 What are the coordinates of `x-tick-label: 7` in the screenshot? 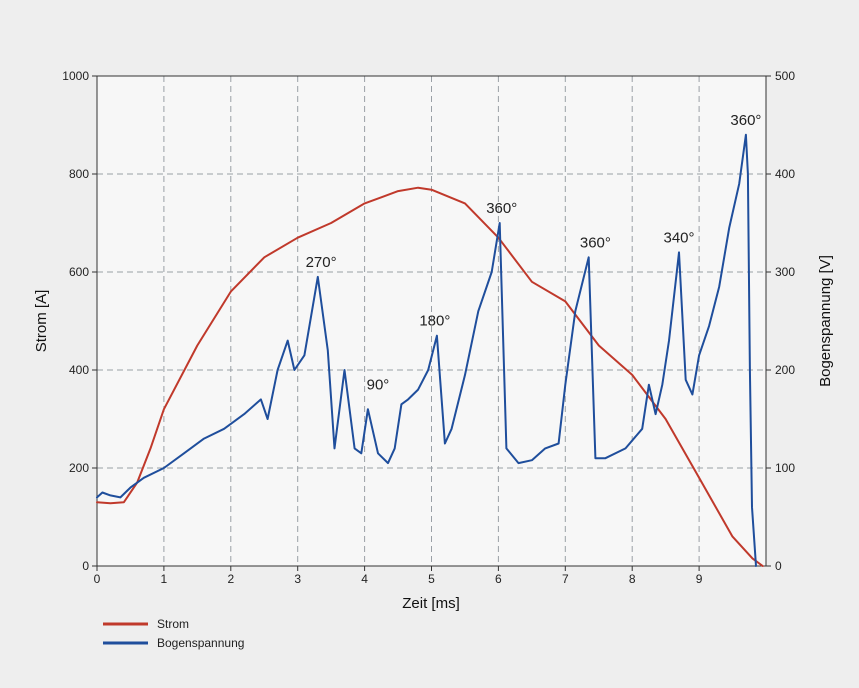 It's located at (565, 579).